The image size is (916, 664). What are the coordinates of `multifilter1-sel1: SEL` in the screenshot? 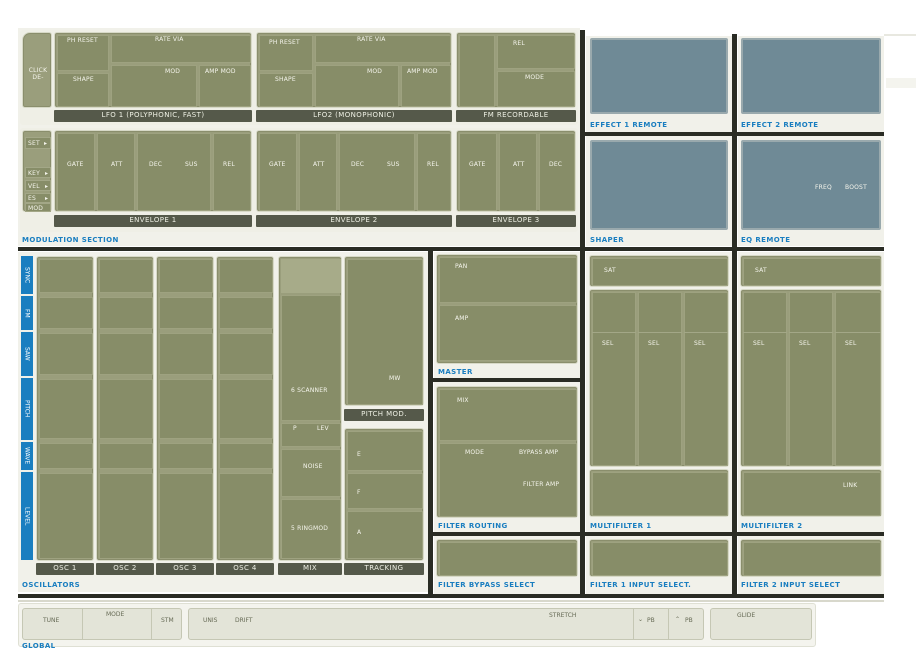 It's located at (614, 379).